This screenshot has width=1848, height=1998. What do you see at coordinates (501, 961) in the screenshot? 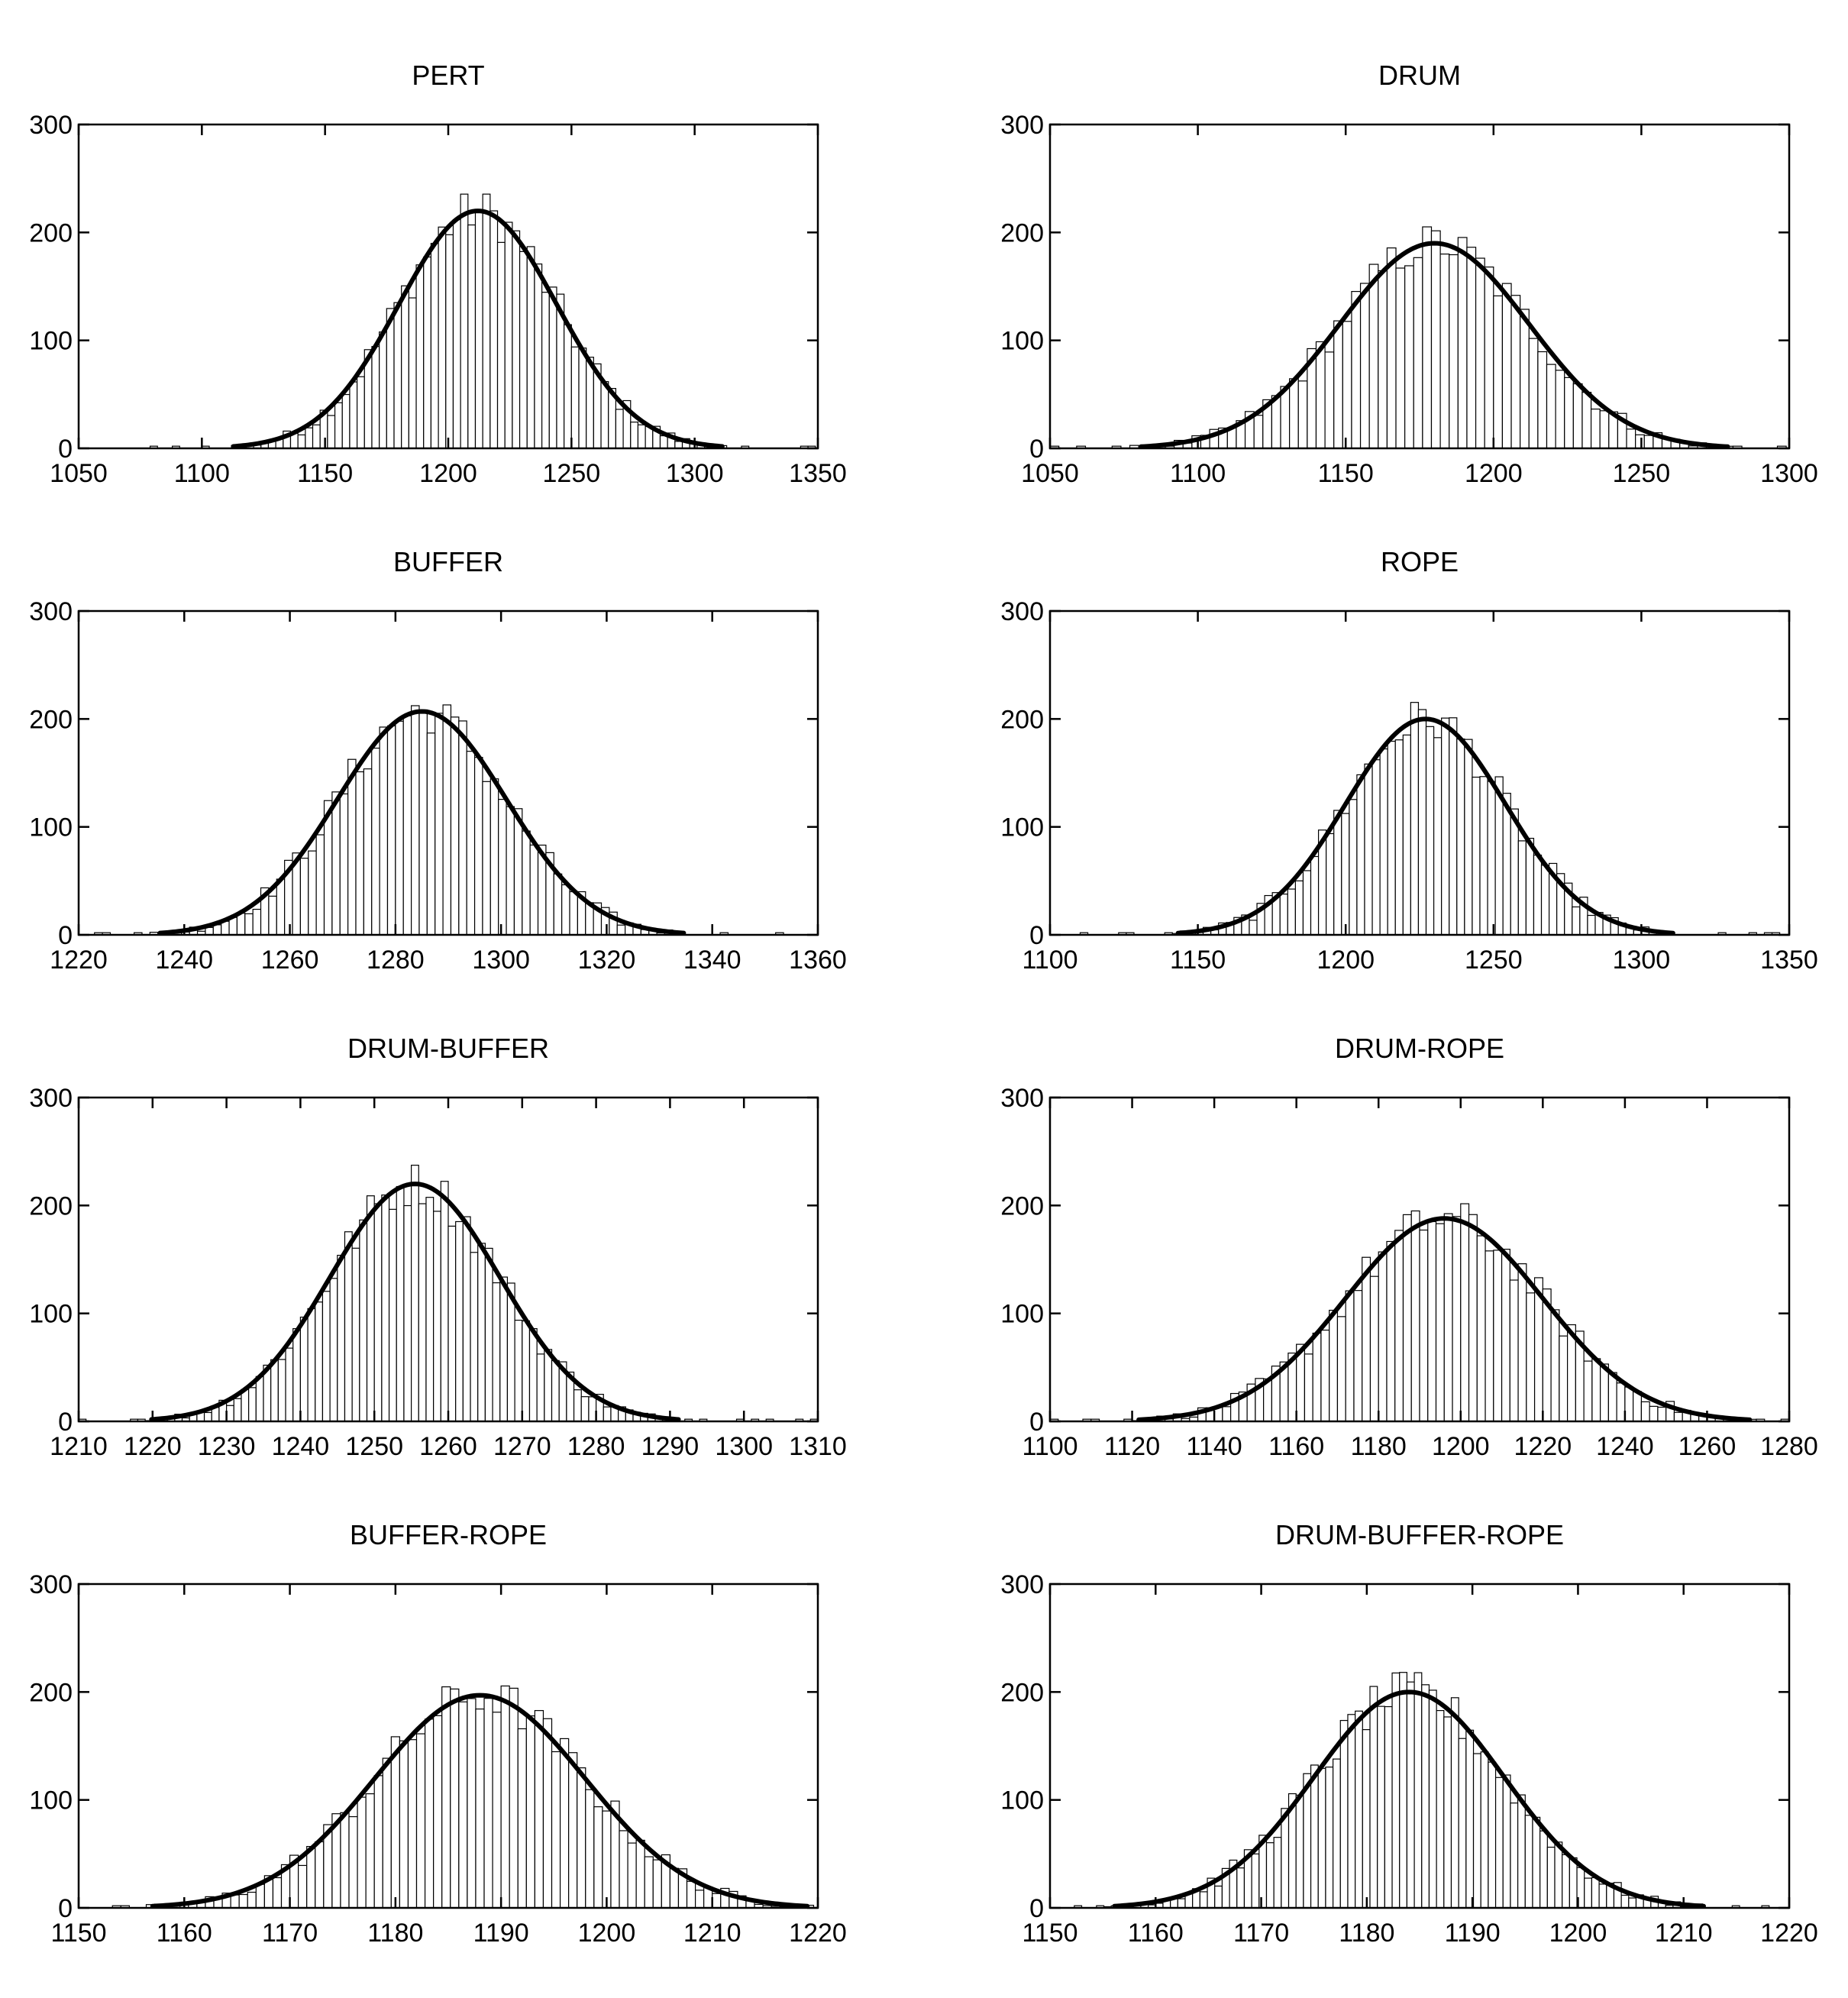
I see `x-tick-label: 1300` at bounding box center [501, 961].